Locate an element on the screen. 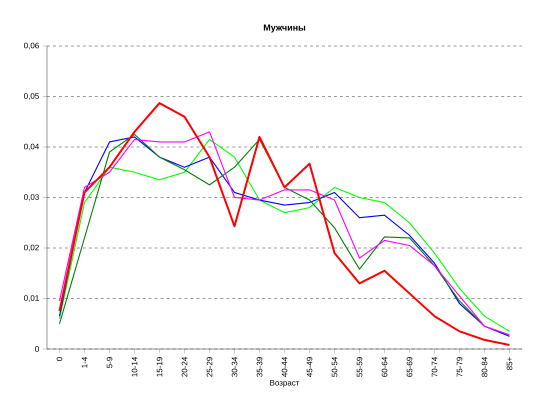 This screenshot has width=536, height=416. chart-title: Мужчины is located at coordinates (285, 28).